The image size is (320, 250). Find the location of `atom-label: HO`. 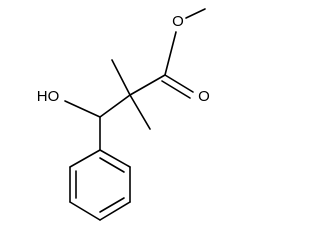

atom-label: HO is located at coordinates (48, 96).